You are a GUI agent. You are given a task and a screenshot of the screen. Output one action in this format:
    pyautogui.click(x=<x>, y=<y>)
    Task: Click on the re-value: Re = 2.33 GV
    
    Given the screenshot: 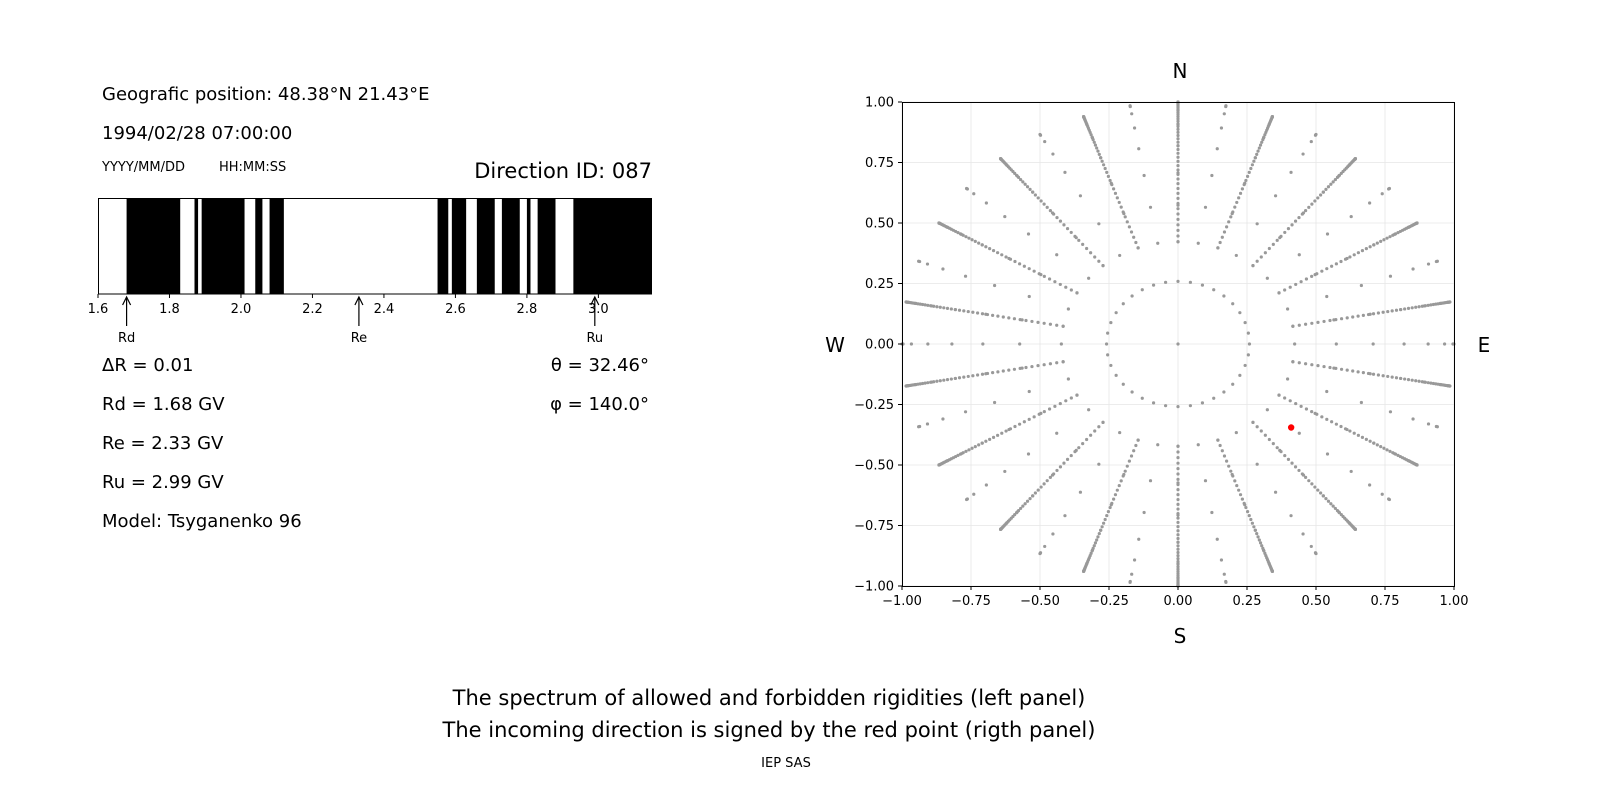 What is the action you would take?
    pyautogui.click(x=163, y=443)
    